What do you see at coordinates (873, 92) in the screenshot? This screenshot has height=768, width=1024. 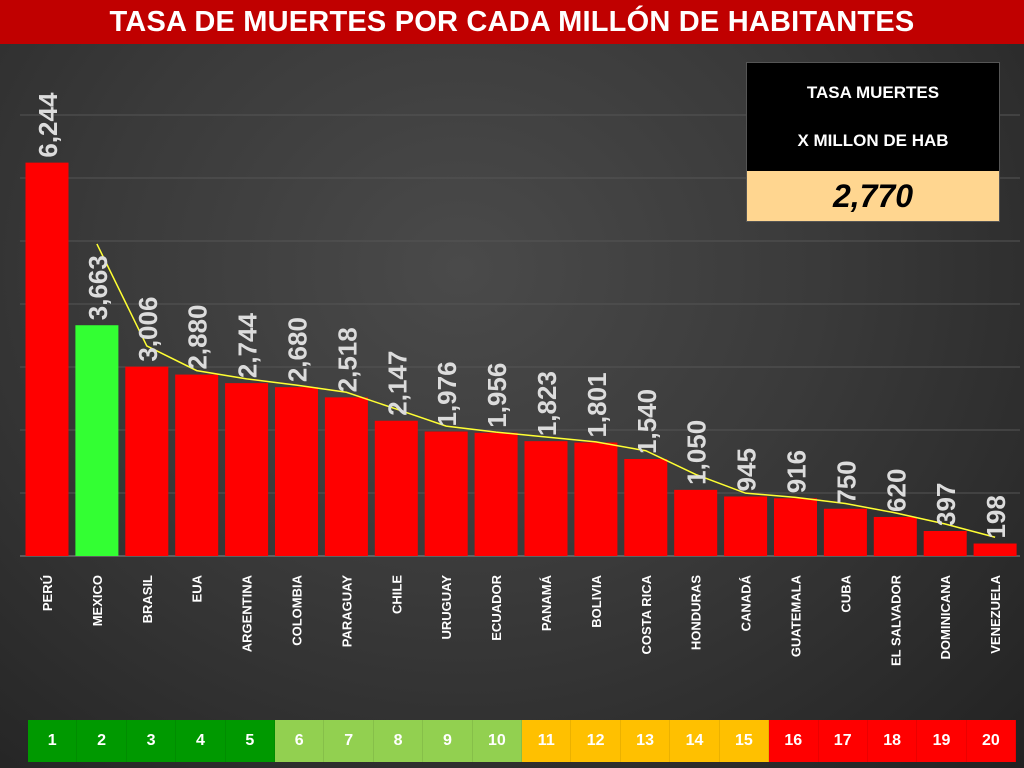 I see `summary-label-1: TASA MUERTES` at bounding box center [873, 92].